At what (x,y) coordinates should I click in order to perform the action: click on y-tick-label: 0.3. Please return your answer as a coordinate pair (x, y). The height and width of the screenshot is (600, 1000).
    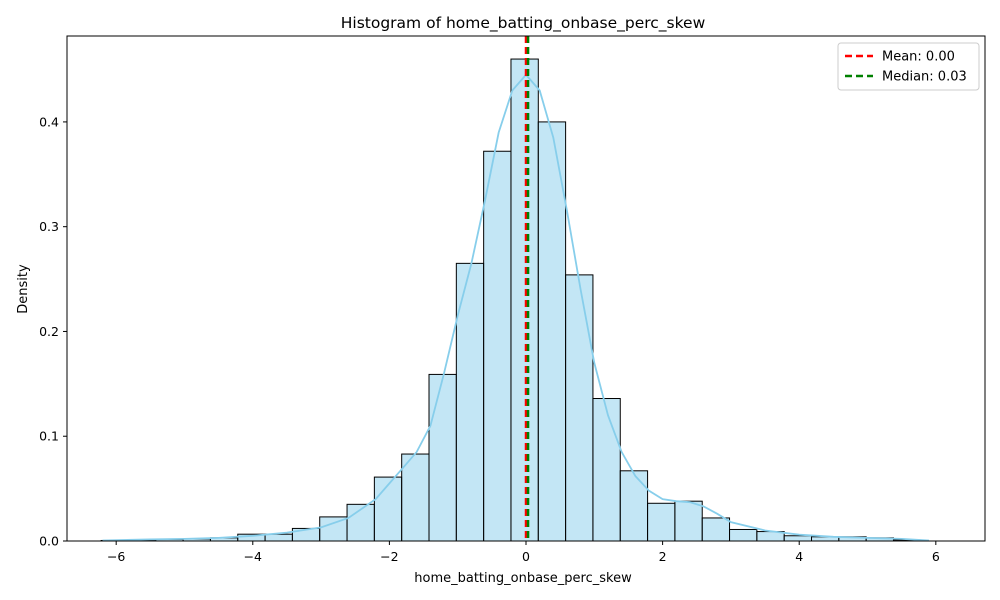
    Looking at the image, I should click on (49, 226).